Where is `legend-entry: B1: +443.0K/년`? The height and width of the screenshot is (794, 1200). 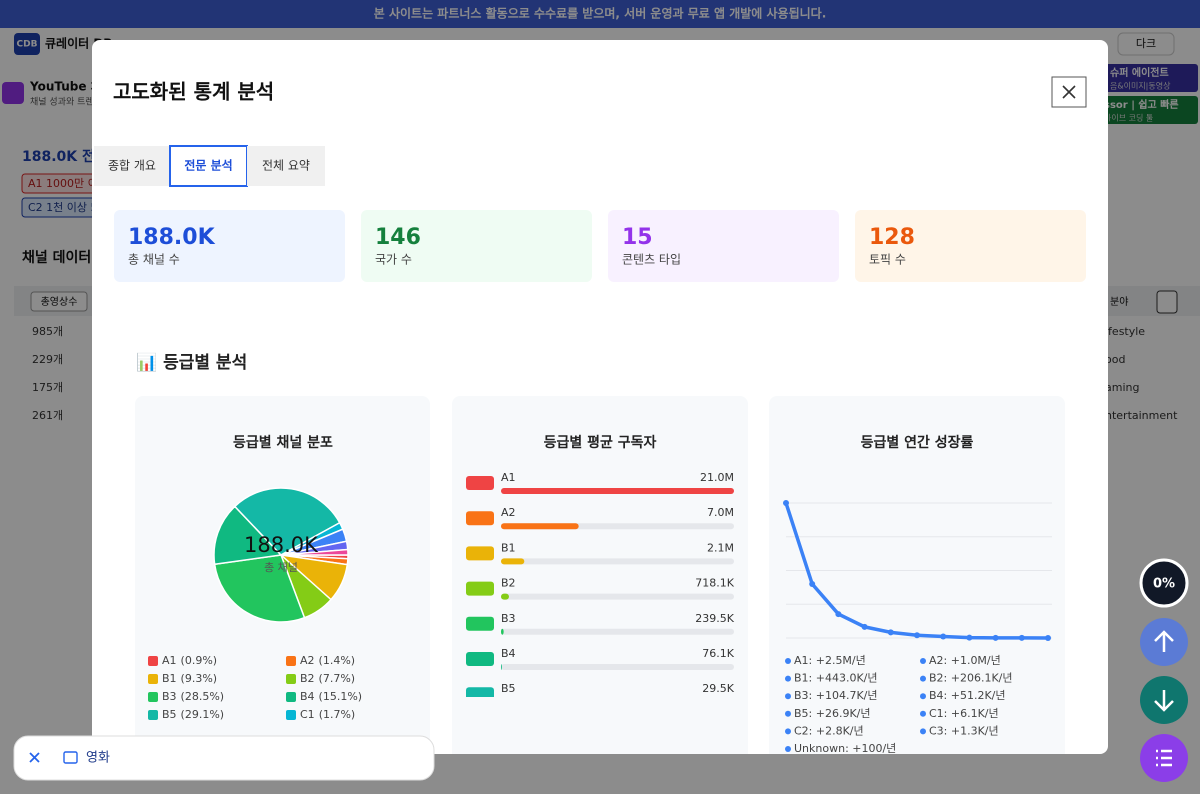
legend-entry: B1: +443.0K/년 is located at coordinates (836, 678).